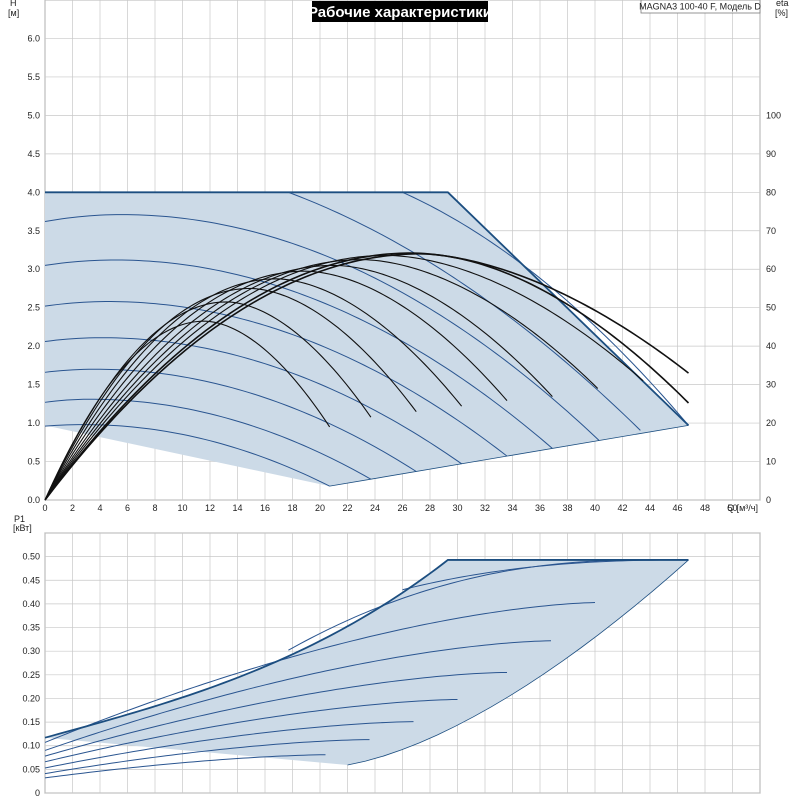  Describe the element at coordinates (19, 519) in the screenshot. I see `power-axis-label: P1` at that location.